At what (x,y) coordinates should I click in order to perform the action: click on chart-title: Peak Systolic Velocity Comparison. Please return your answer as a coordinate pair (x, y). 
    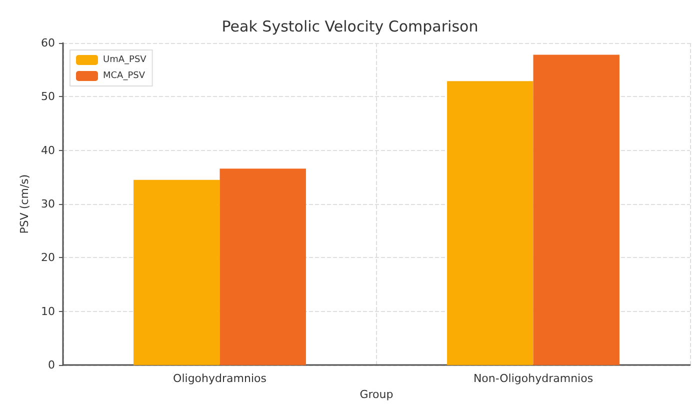
    Looking at the image, I should click on (350, 27).